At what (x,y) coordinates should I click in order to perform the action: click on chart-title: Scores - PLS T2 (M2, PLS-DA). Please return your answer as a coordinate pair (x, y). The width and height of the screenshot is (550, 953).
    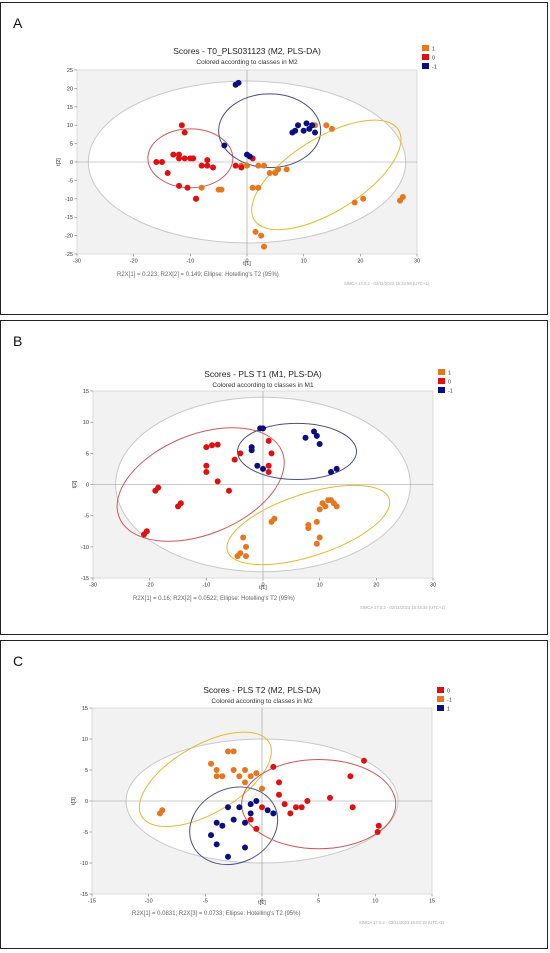
    Looking at the image, I should click on (262, 690).